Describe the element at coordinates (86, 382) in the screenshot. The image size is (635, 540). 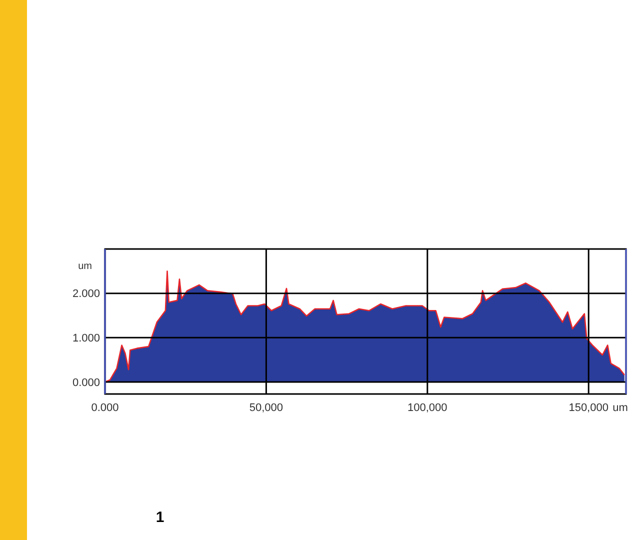
I see `y-tick-label: 0.000` at that location.